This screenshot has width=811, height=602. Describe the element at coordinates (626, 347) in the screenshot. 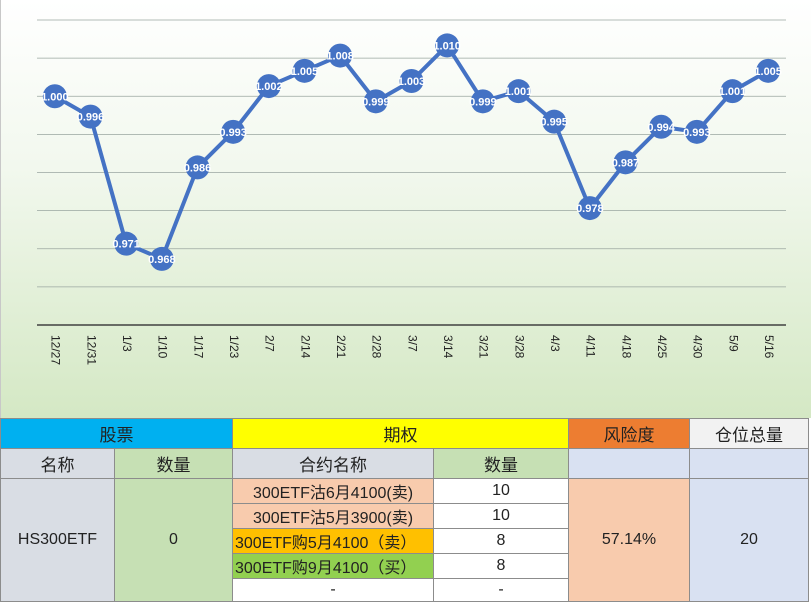

I see `x-tick-label: 4/18` at that location.